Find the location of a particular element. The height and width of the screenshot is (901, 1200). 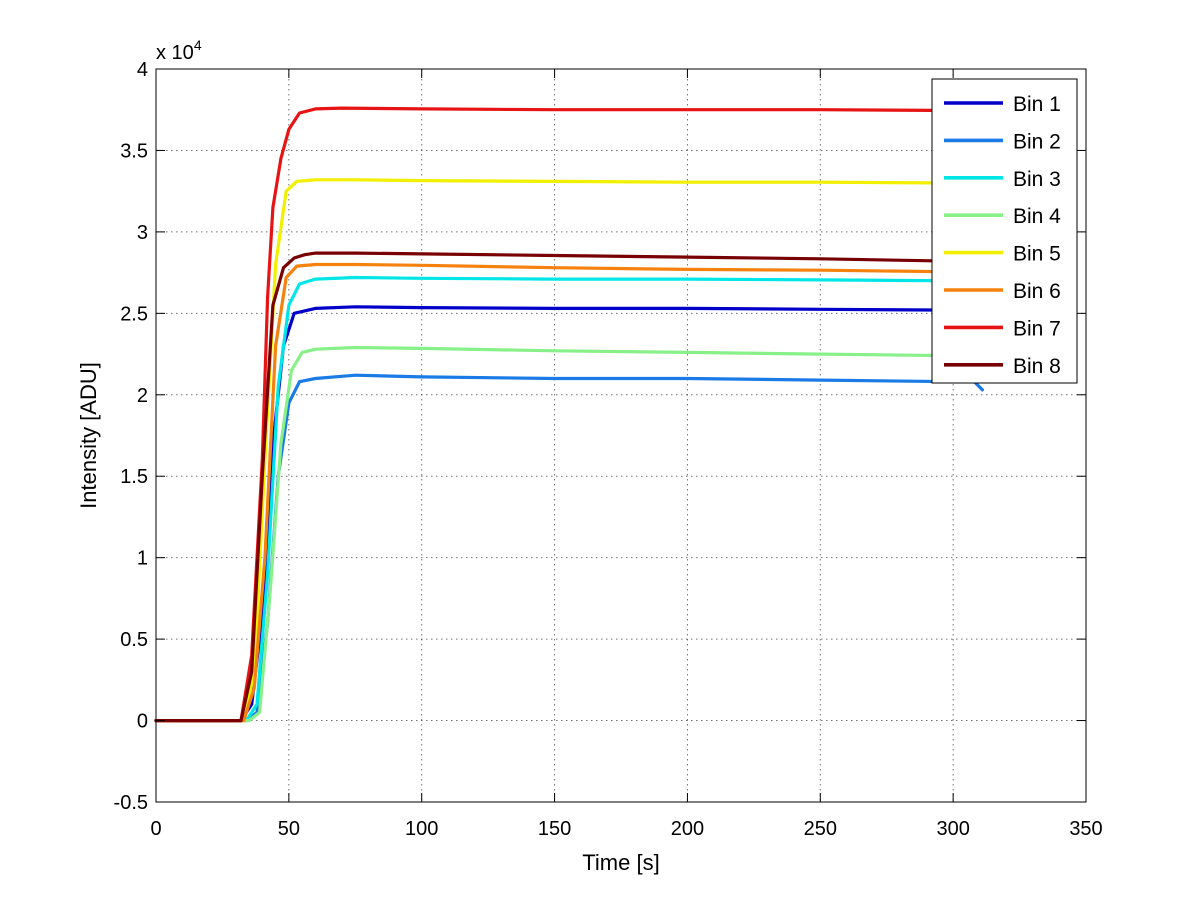

legend: Bin 1 Bin 2 Bin 3 Bin 4 Bin 5 Bin 6 Bin 7 Bin 8 is located at coordinates (1004, 231).